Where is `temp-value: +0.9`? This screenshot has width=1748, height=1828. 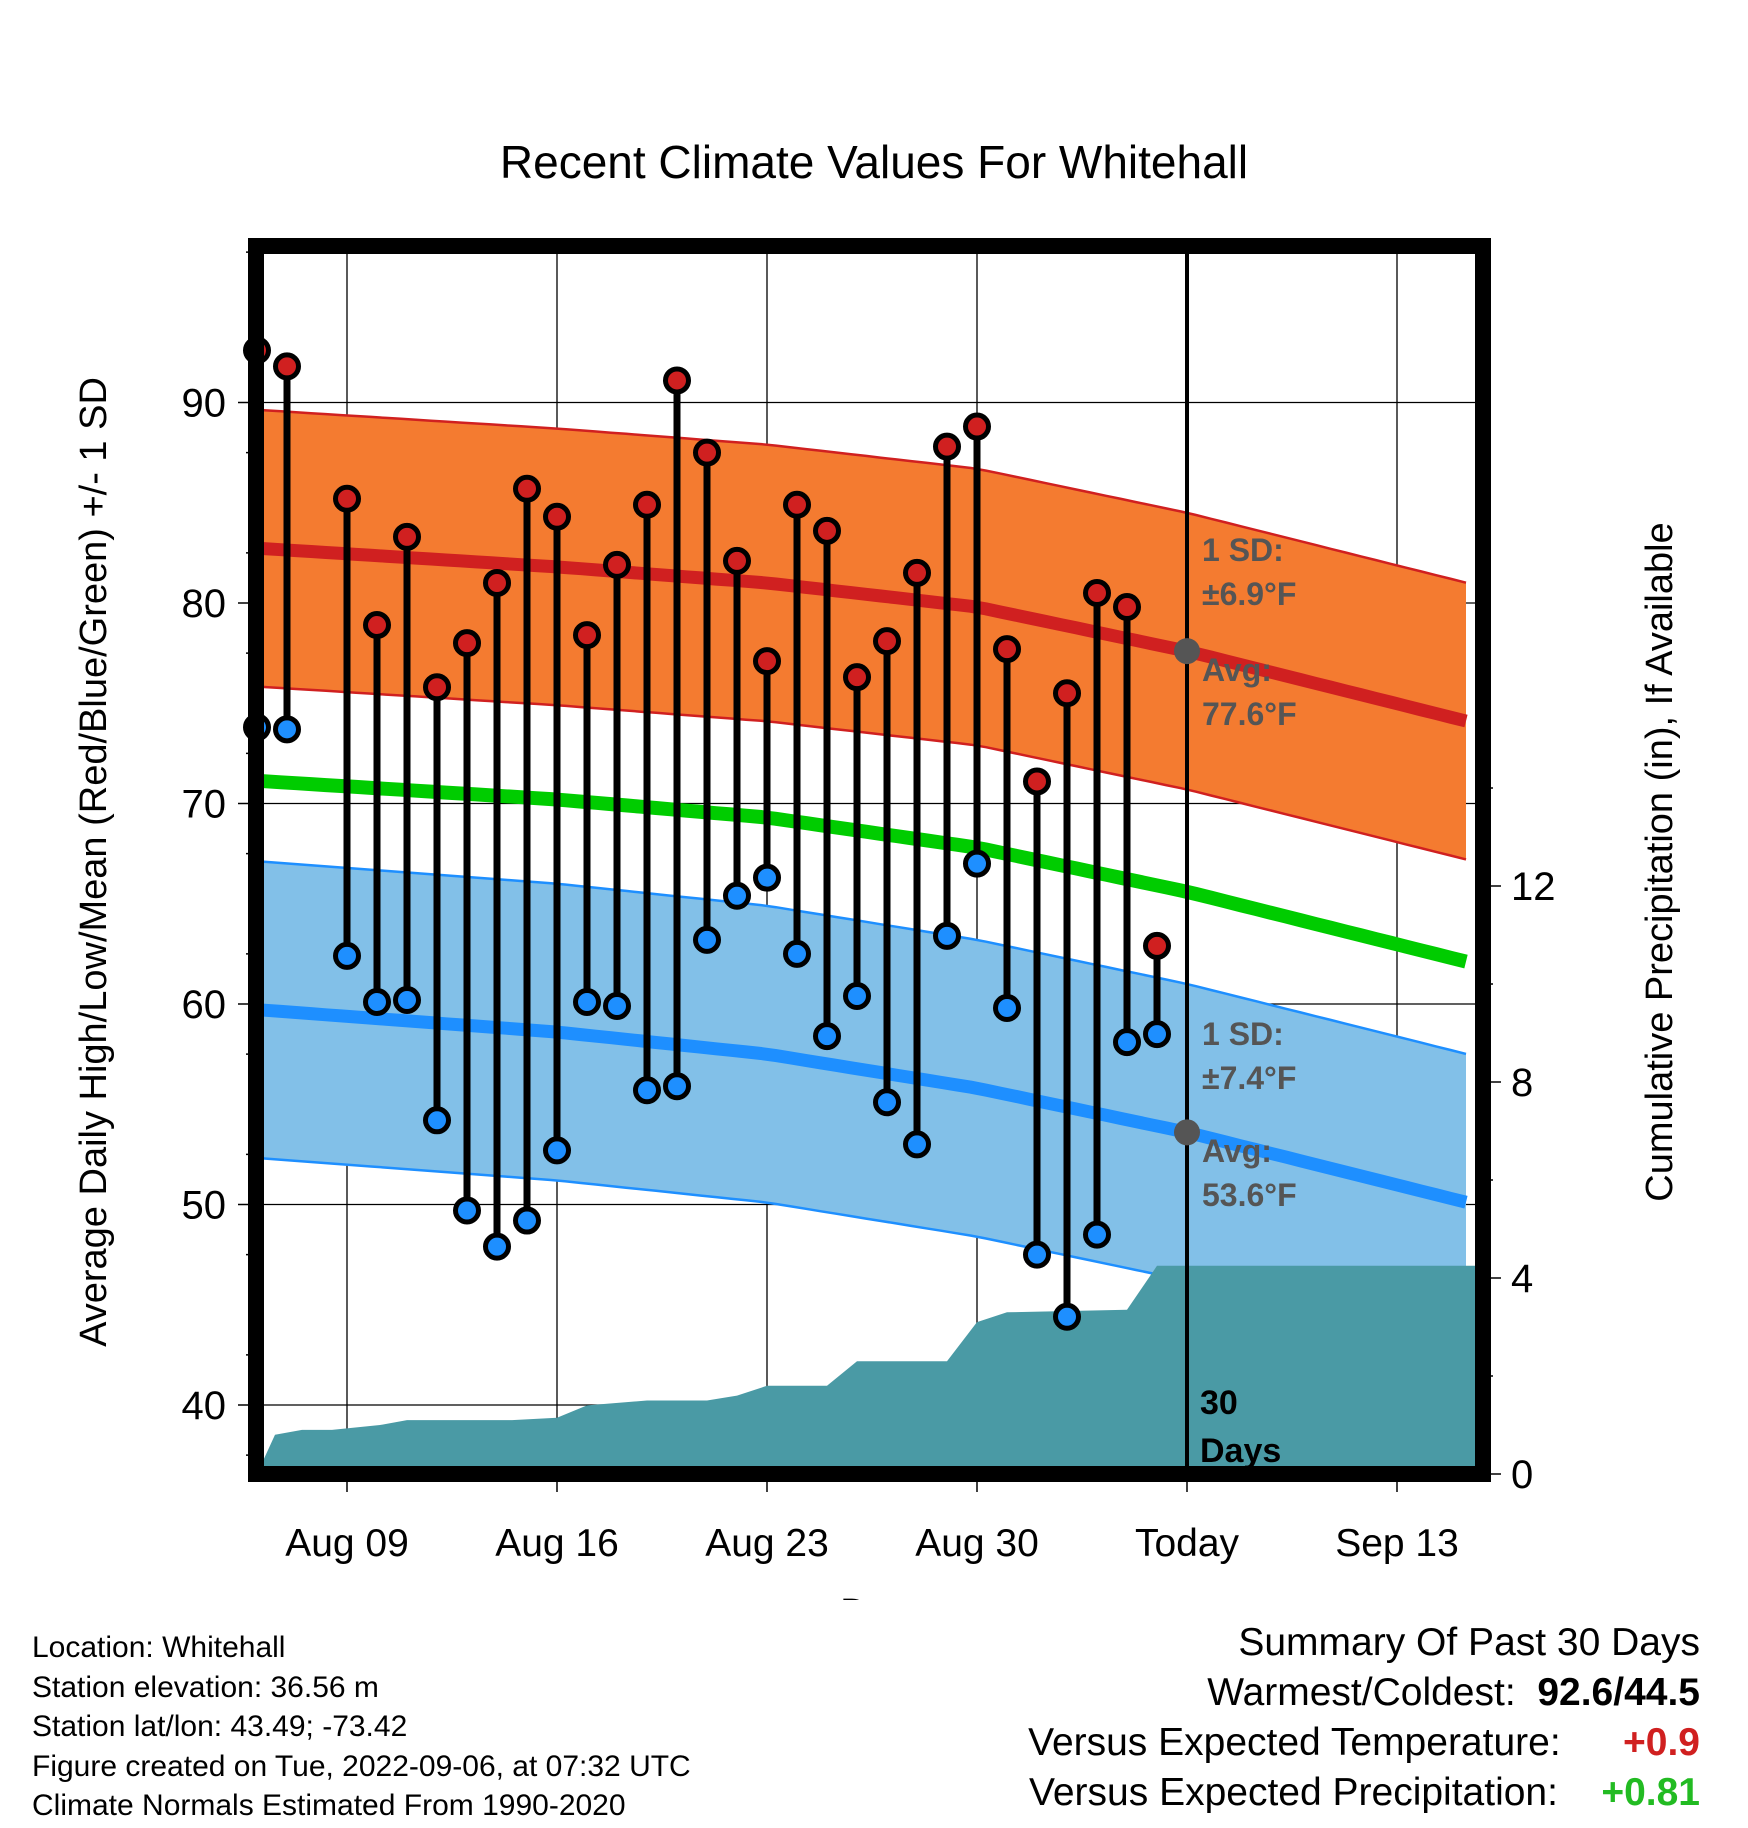
temp-value: +0.9 is located at coordinates (1661, 1742).